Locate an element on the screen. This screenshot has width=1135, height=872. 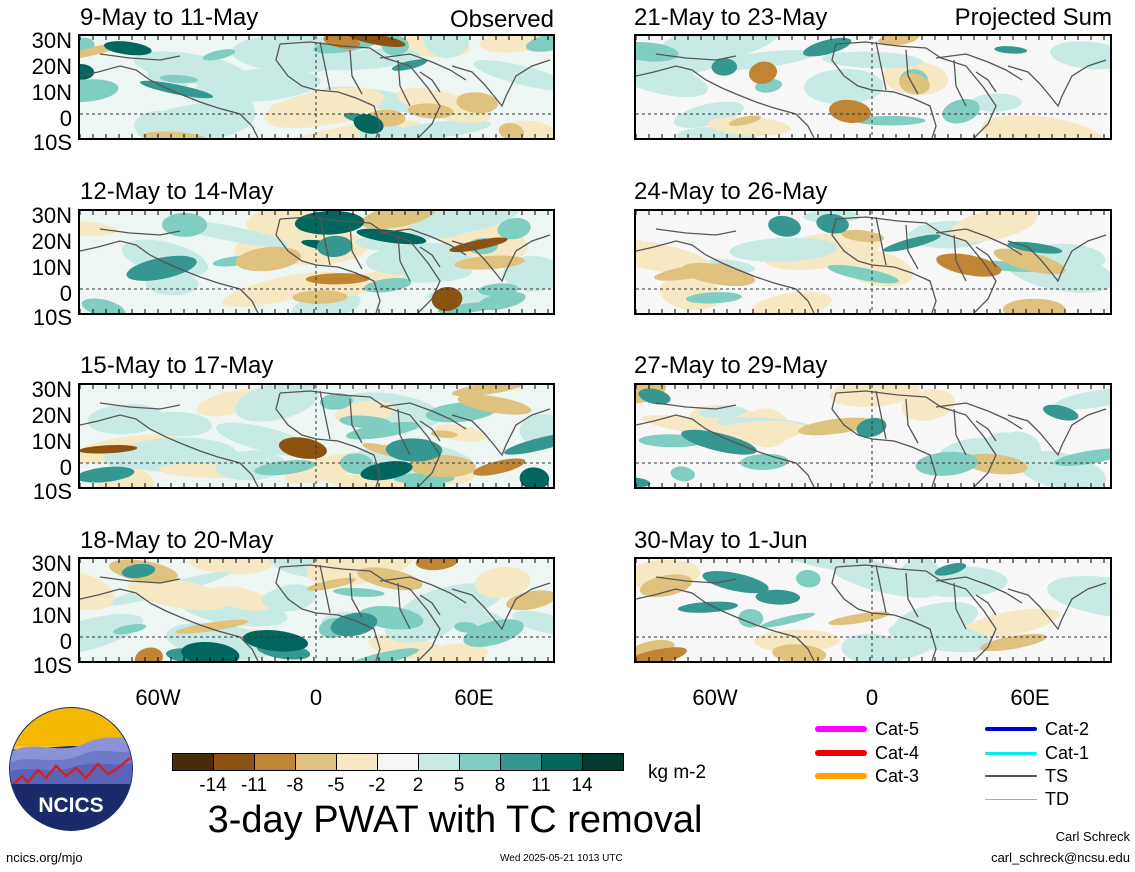
tc-legend-label: Cat-3 is located at coordinates (897, 776).